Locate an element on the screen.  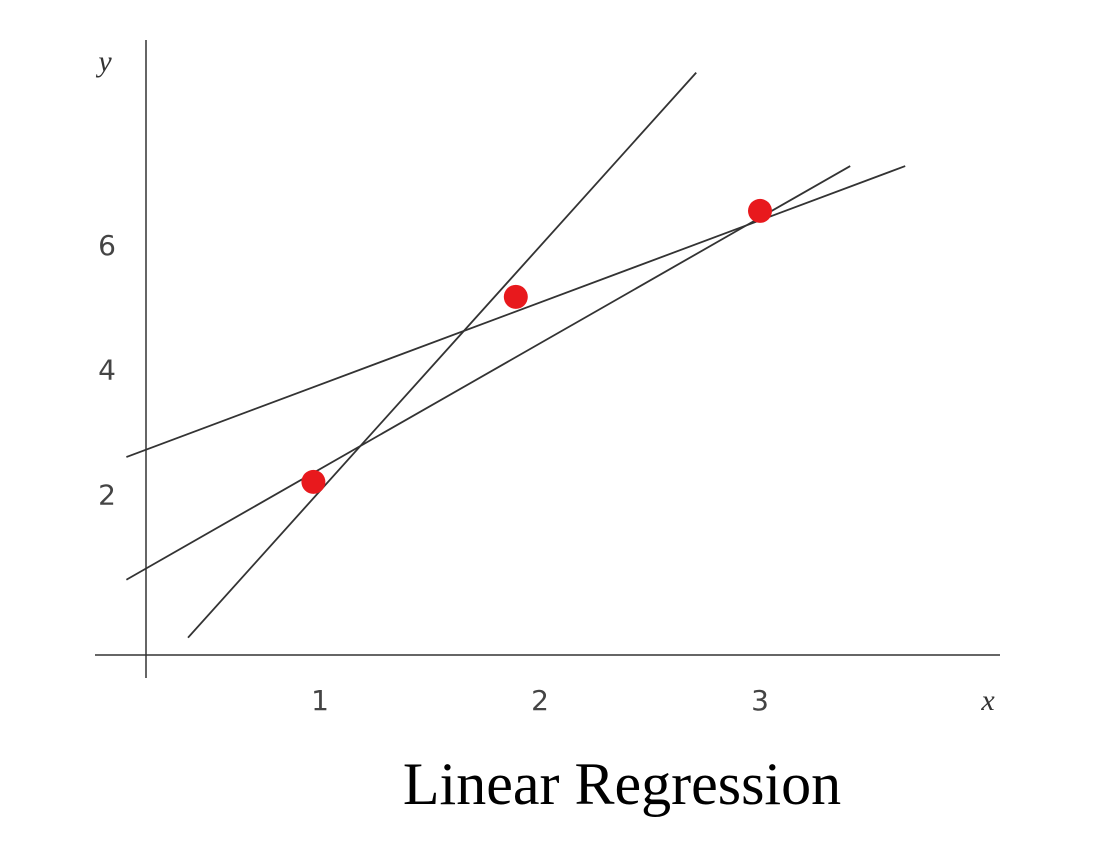
y-axis-label: y is located at coordinates (103, 61).